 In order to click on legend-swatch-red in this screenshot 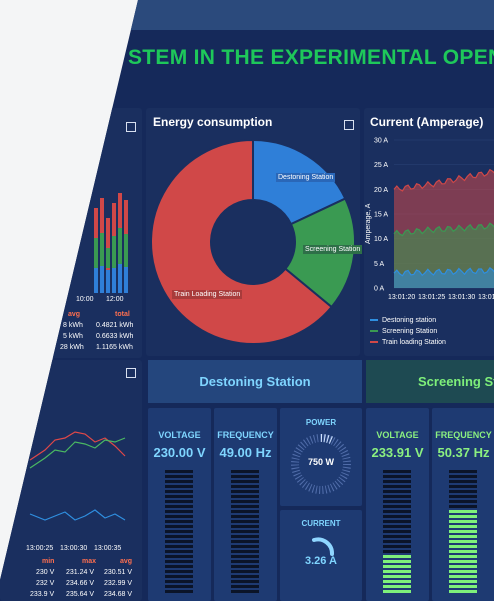, I will do `click(374, 342)`.